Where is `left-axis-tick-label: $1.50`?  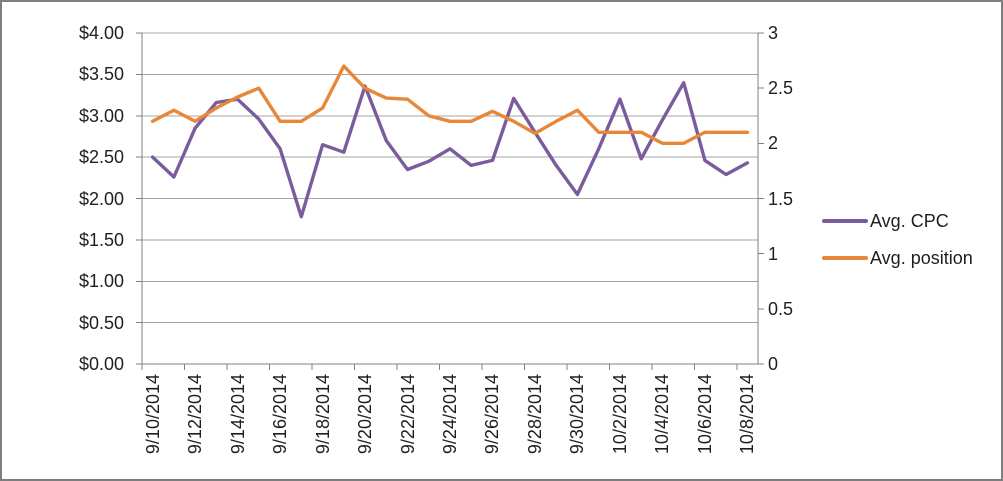 left-axis-tick-label: $1.50 is located at coordinates (101, 240).